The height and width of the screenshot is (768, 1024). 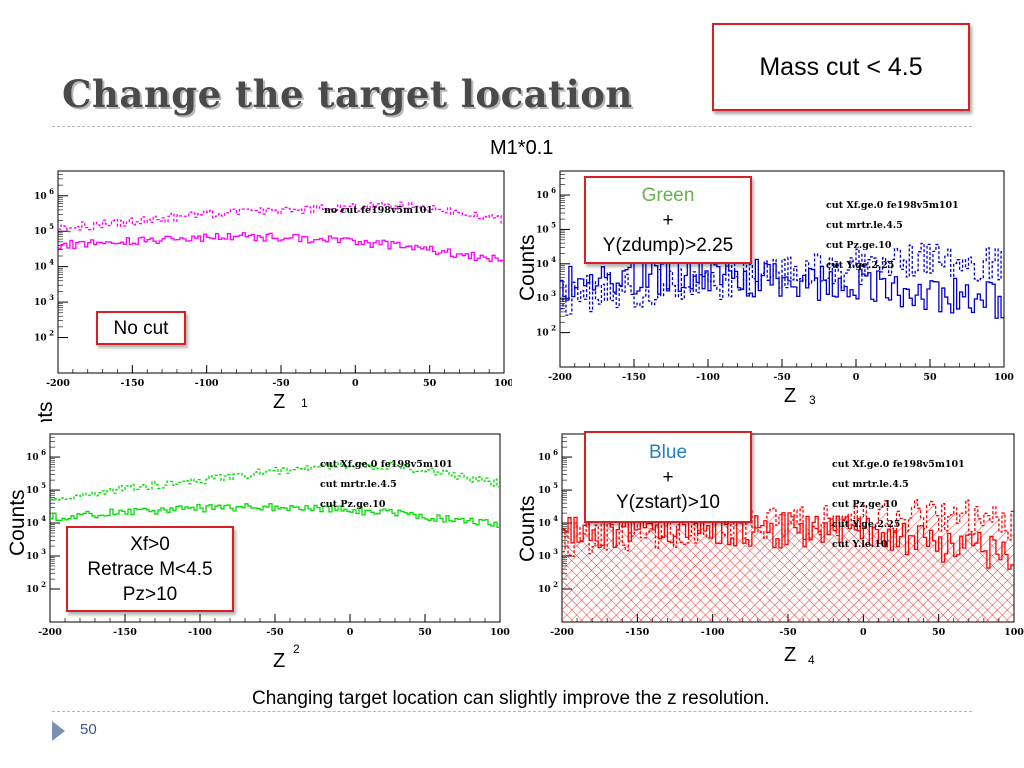 What do you see at coordinates (296, 649) in the screenshot?
I see `panel-index: 2` at bounding box center [296, 649].